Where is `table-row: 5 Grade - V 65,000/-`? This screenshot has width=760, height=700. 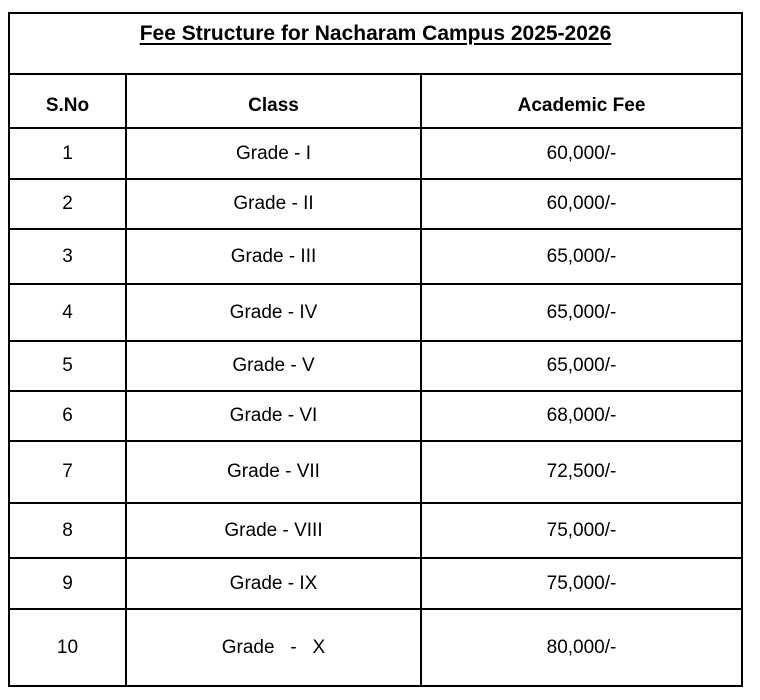 table-row: 5 Grade - V 65,000/- is located at coordinates (376, 366).